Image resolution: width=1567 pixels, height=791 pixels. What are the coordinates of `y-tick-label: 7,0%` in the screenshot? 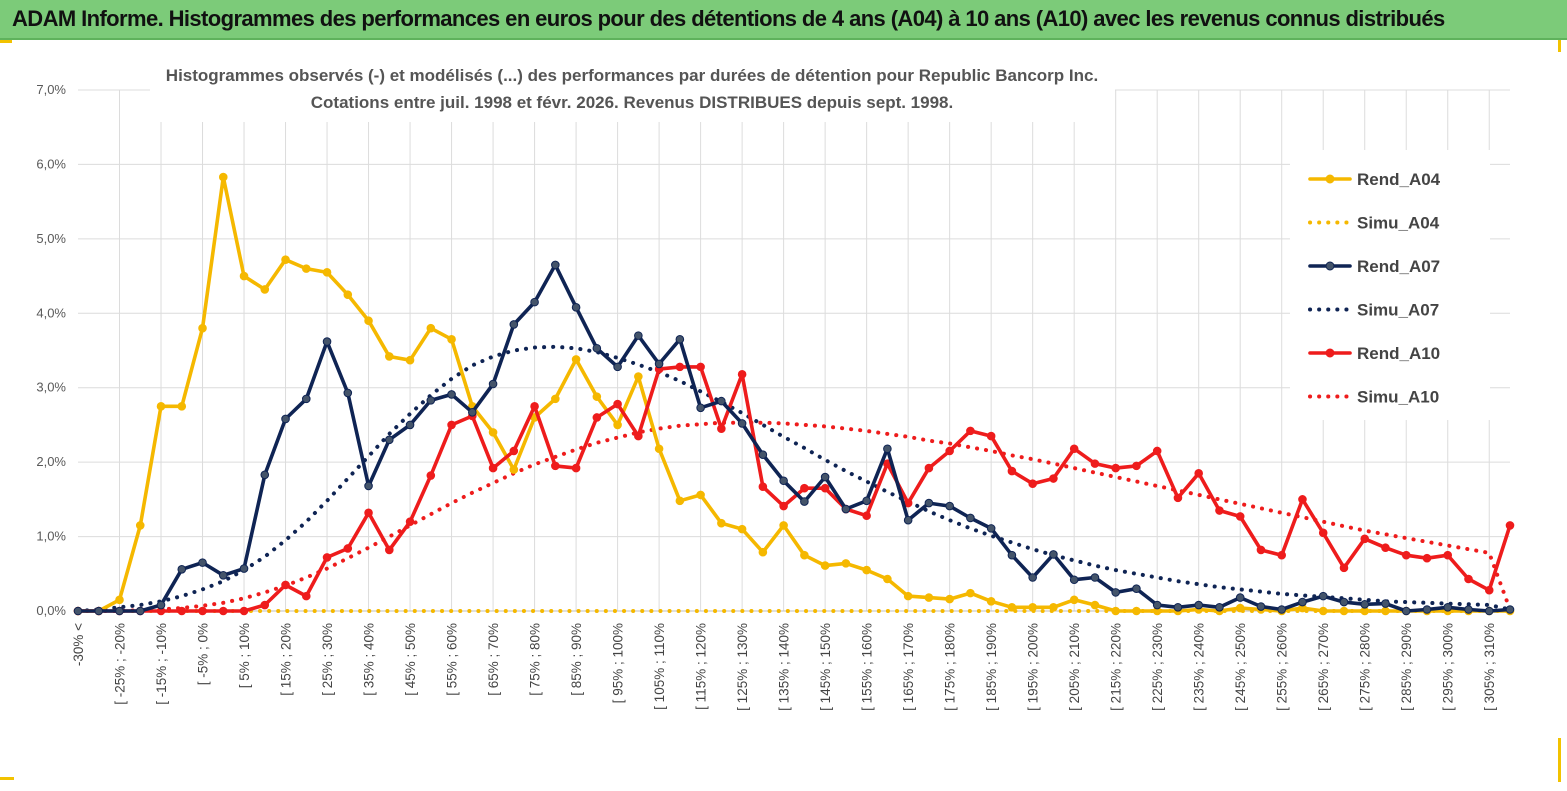 It's located at (51, 89).